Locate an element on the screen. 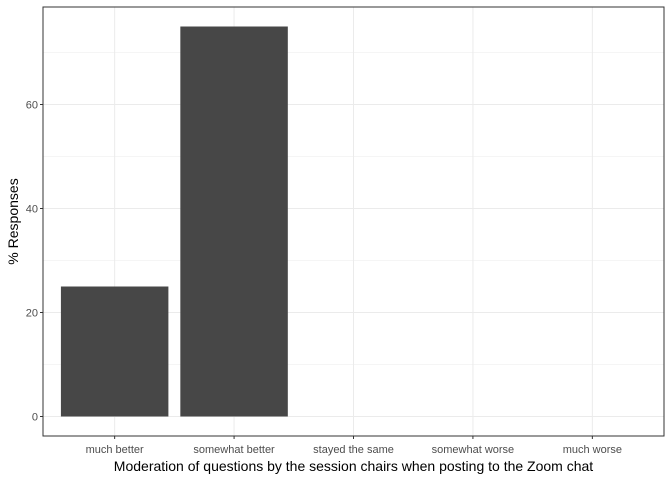 The height and width of the screenshot is (480, 672). y-tick-label: 0 is located at coordinates (35, 418).